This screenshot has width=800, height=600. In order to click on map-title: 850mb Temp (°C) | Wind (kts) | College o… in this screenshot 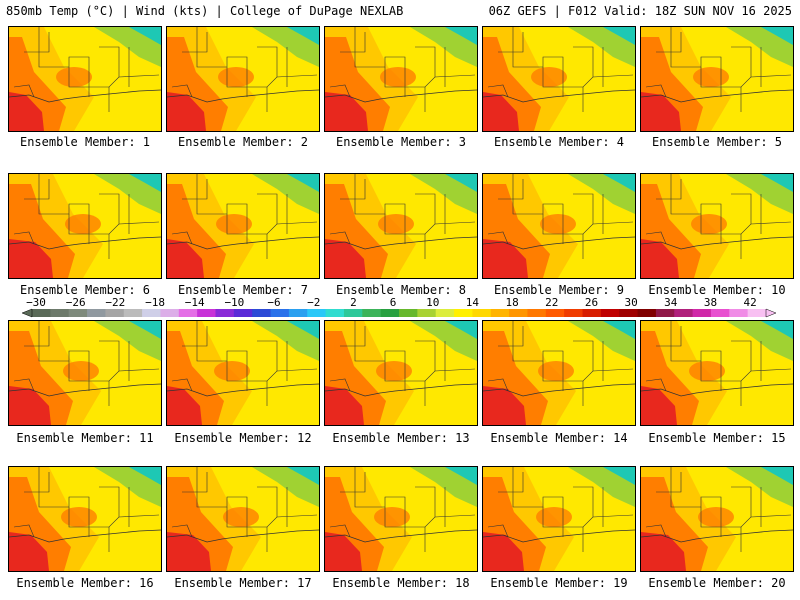, I will do `click(205, 11)`.